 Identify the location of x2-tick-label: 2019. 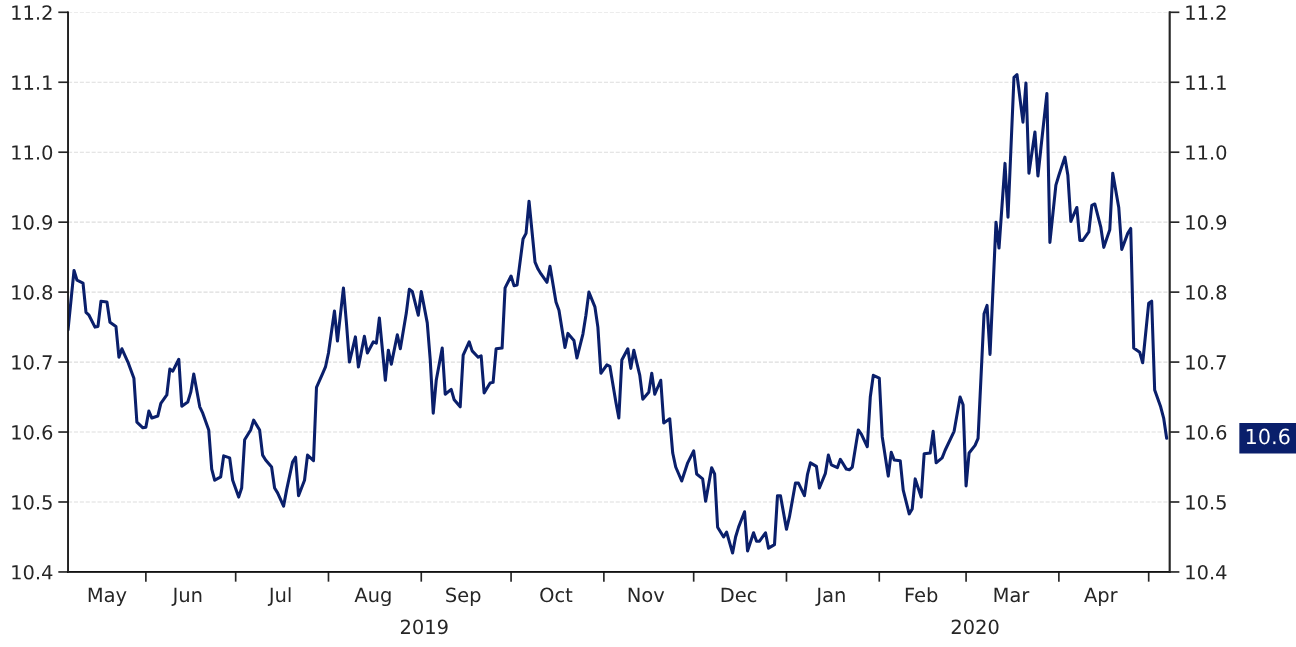
(424, 627).